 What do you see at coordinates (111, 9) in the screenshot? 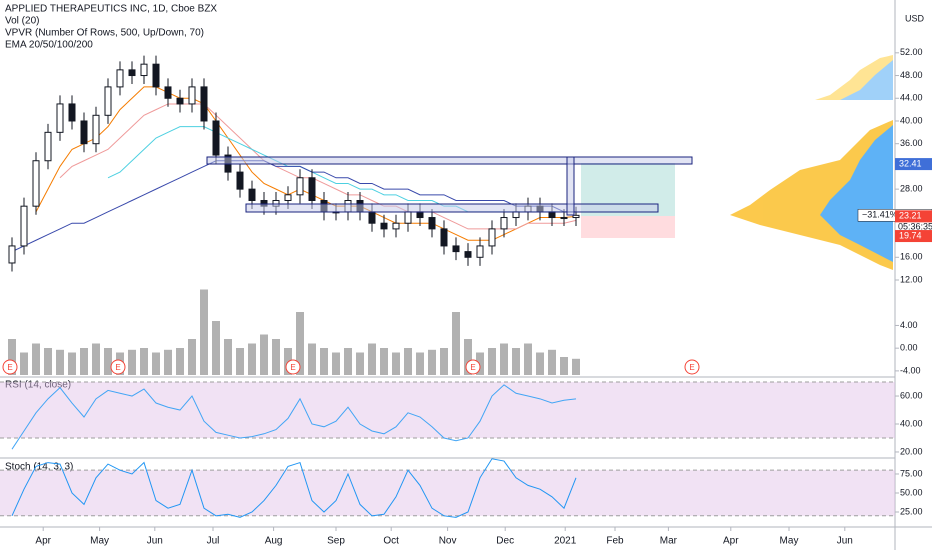
I see `chart-title: APPLIED THERAPEUTICS INC, 1D, Cboe BZX` at bounding box center [111, 9].